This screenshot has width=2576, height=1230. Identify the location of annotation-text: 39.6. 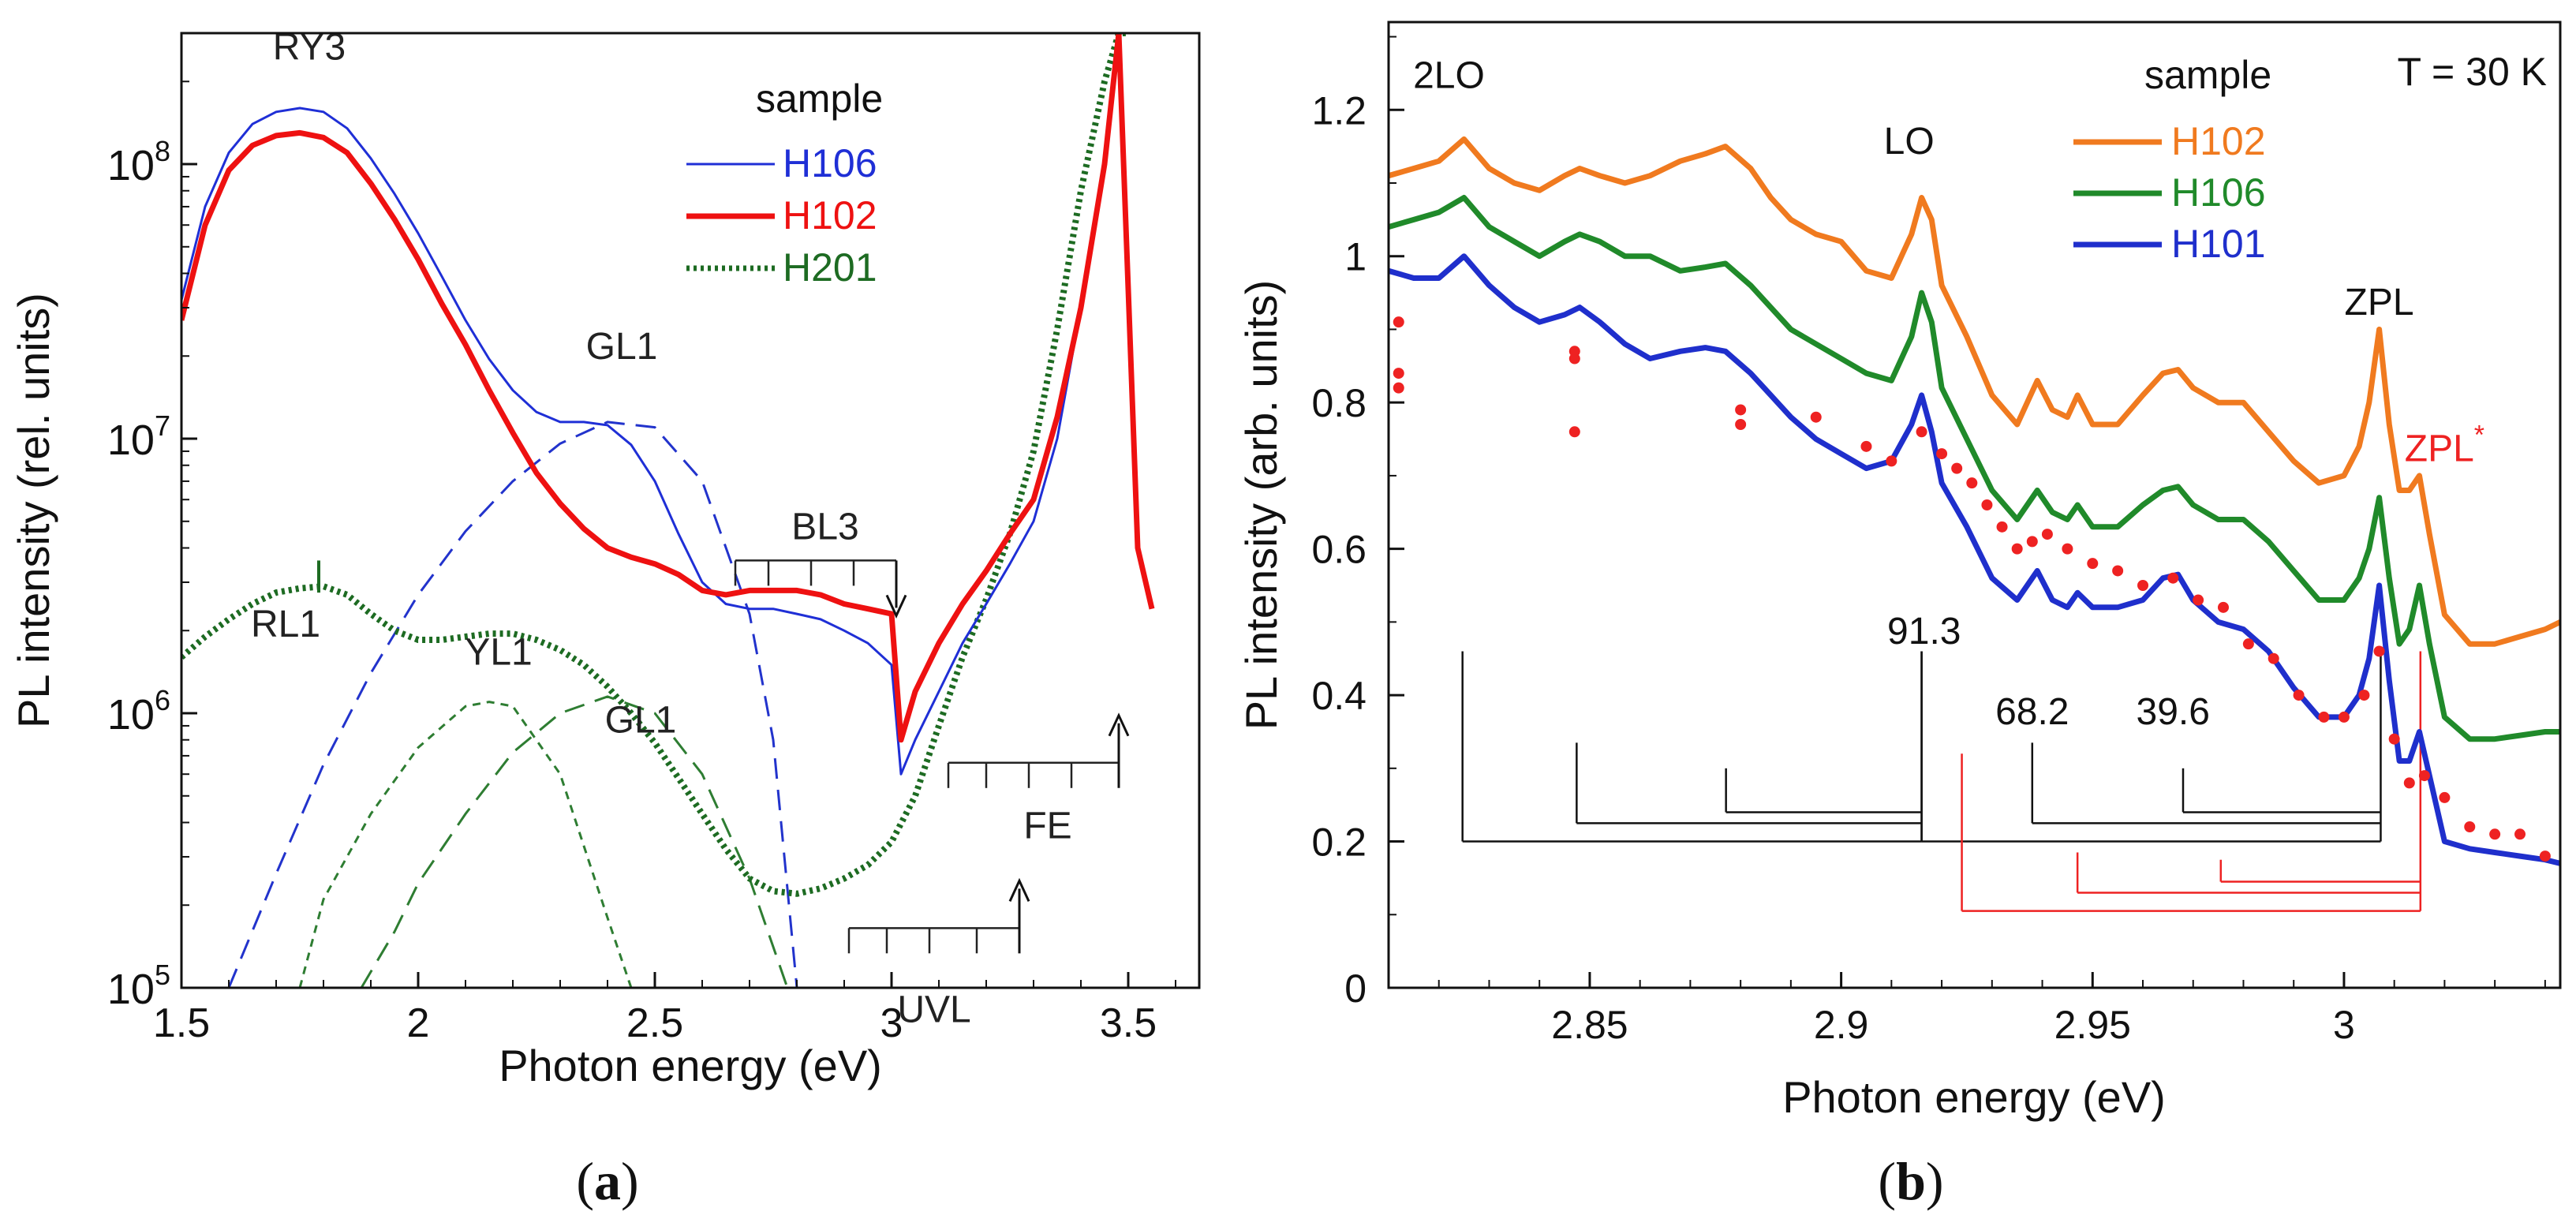
(2173, 712).